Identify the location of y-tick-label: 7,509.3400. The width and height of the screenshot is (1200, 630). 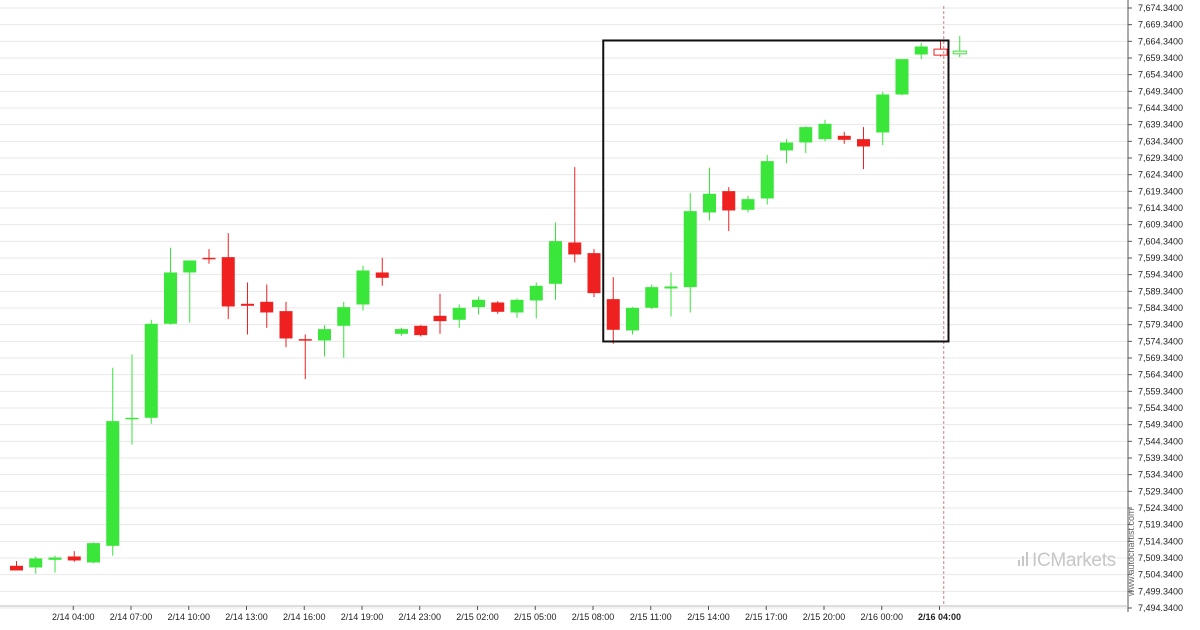
(1160, 558).